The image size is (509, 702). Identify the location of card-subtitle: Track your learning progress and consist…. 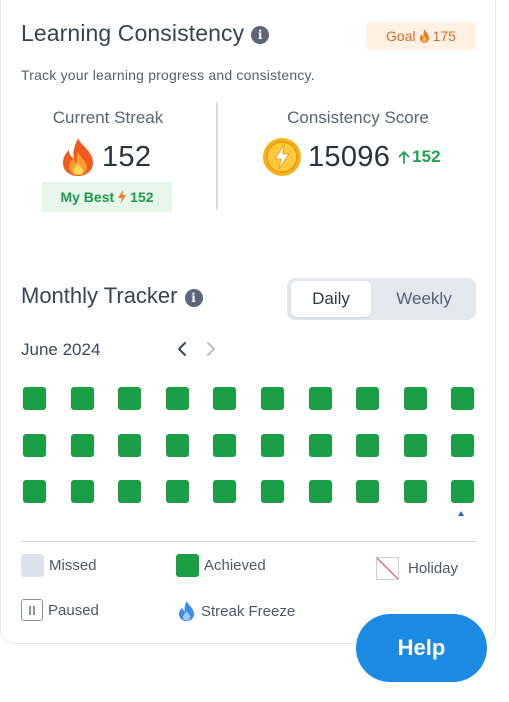
(168, 75).